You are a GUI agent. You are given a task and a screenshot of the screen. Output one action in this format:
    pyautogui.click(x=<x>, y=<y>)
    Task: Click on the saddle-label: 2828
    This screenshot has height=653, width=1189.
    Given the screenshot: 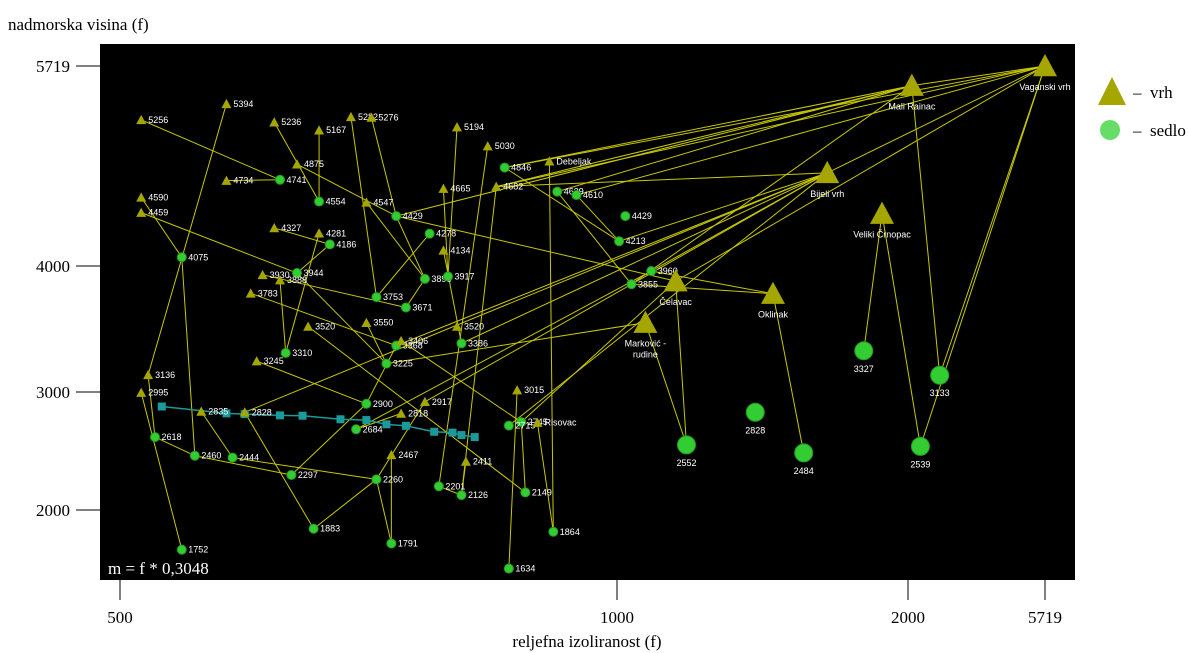 What is the action you would take?
    pyautogui.click(x=755, y=430)
    